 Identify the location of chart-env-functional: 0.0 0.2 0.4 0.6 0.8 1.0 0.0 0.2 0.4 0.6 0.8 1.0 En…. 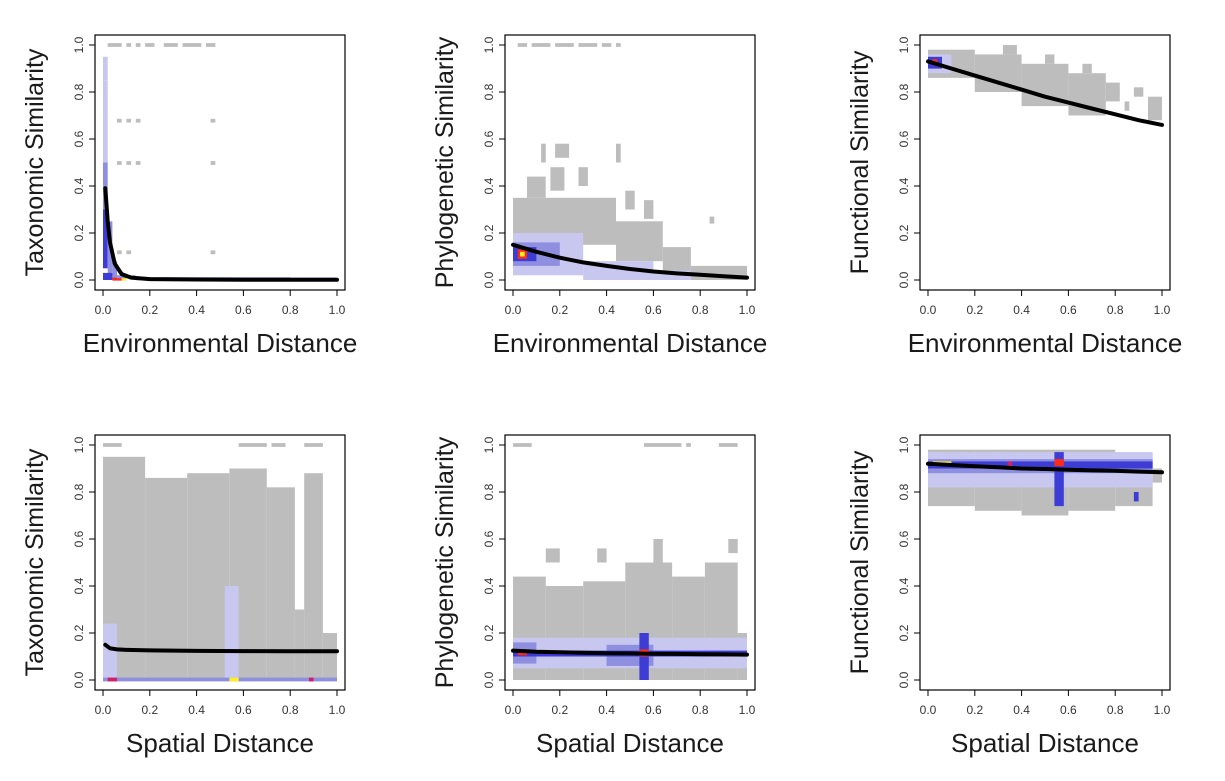
(1014, 196).